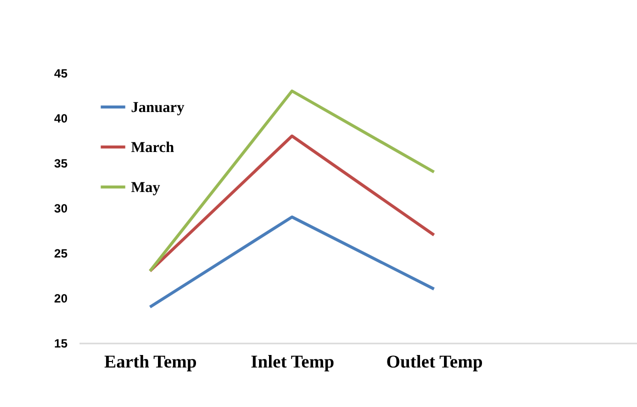 This screenshot has width=637, height=407. Describe the element at coordinates (153, 148) in the screenshot. I see `legend-label: March` at that location.